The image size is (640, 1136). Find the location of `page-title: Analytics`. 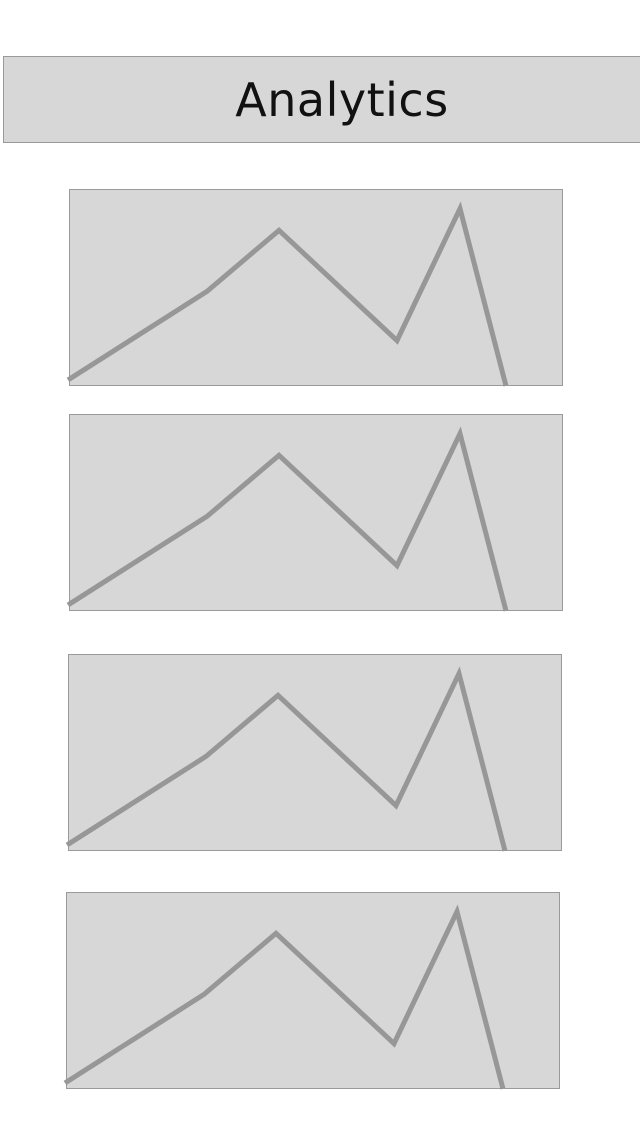

page-title: Analytics is located at coordinates (342, 99).